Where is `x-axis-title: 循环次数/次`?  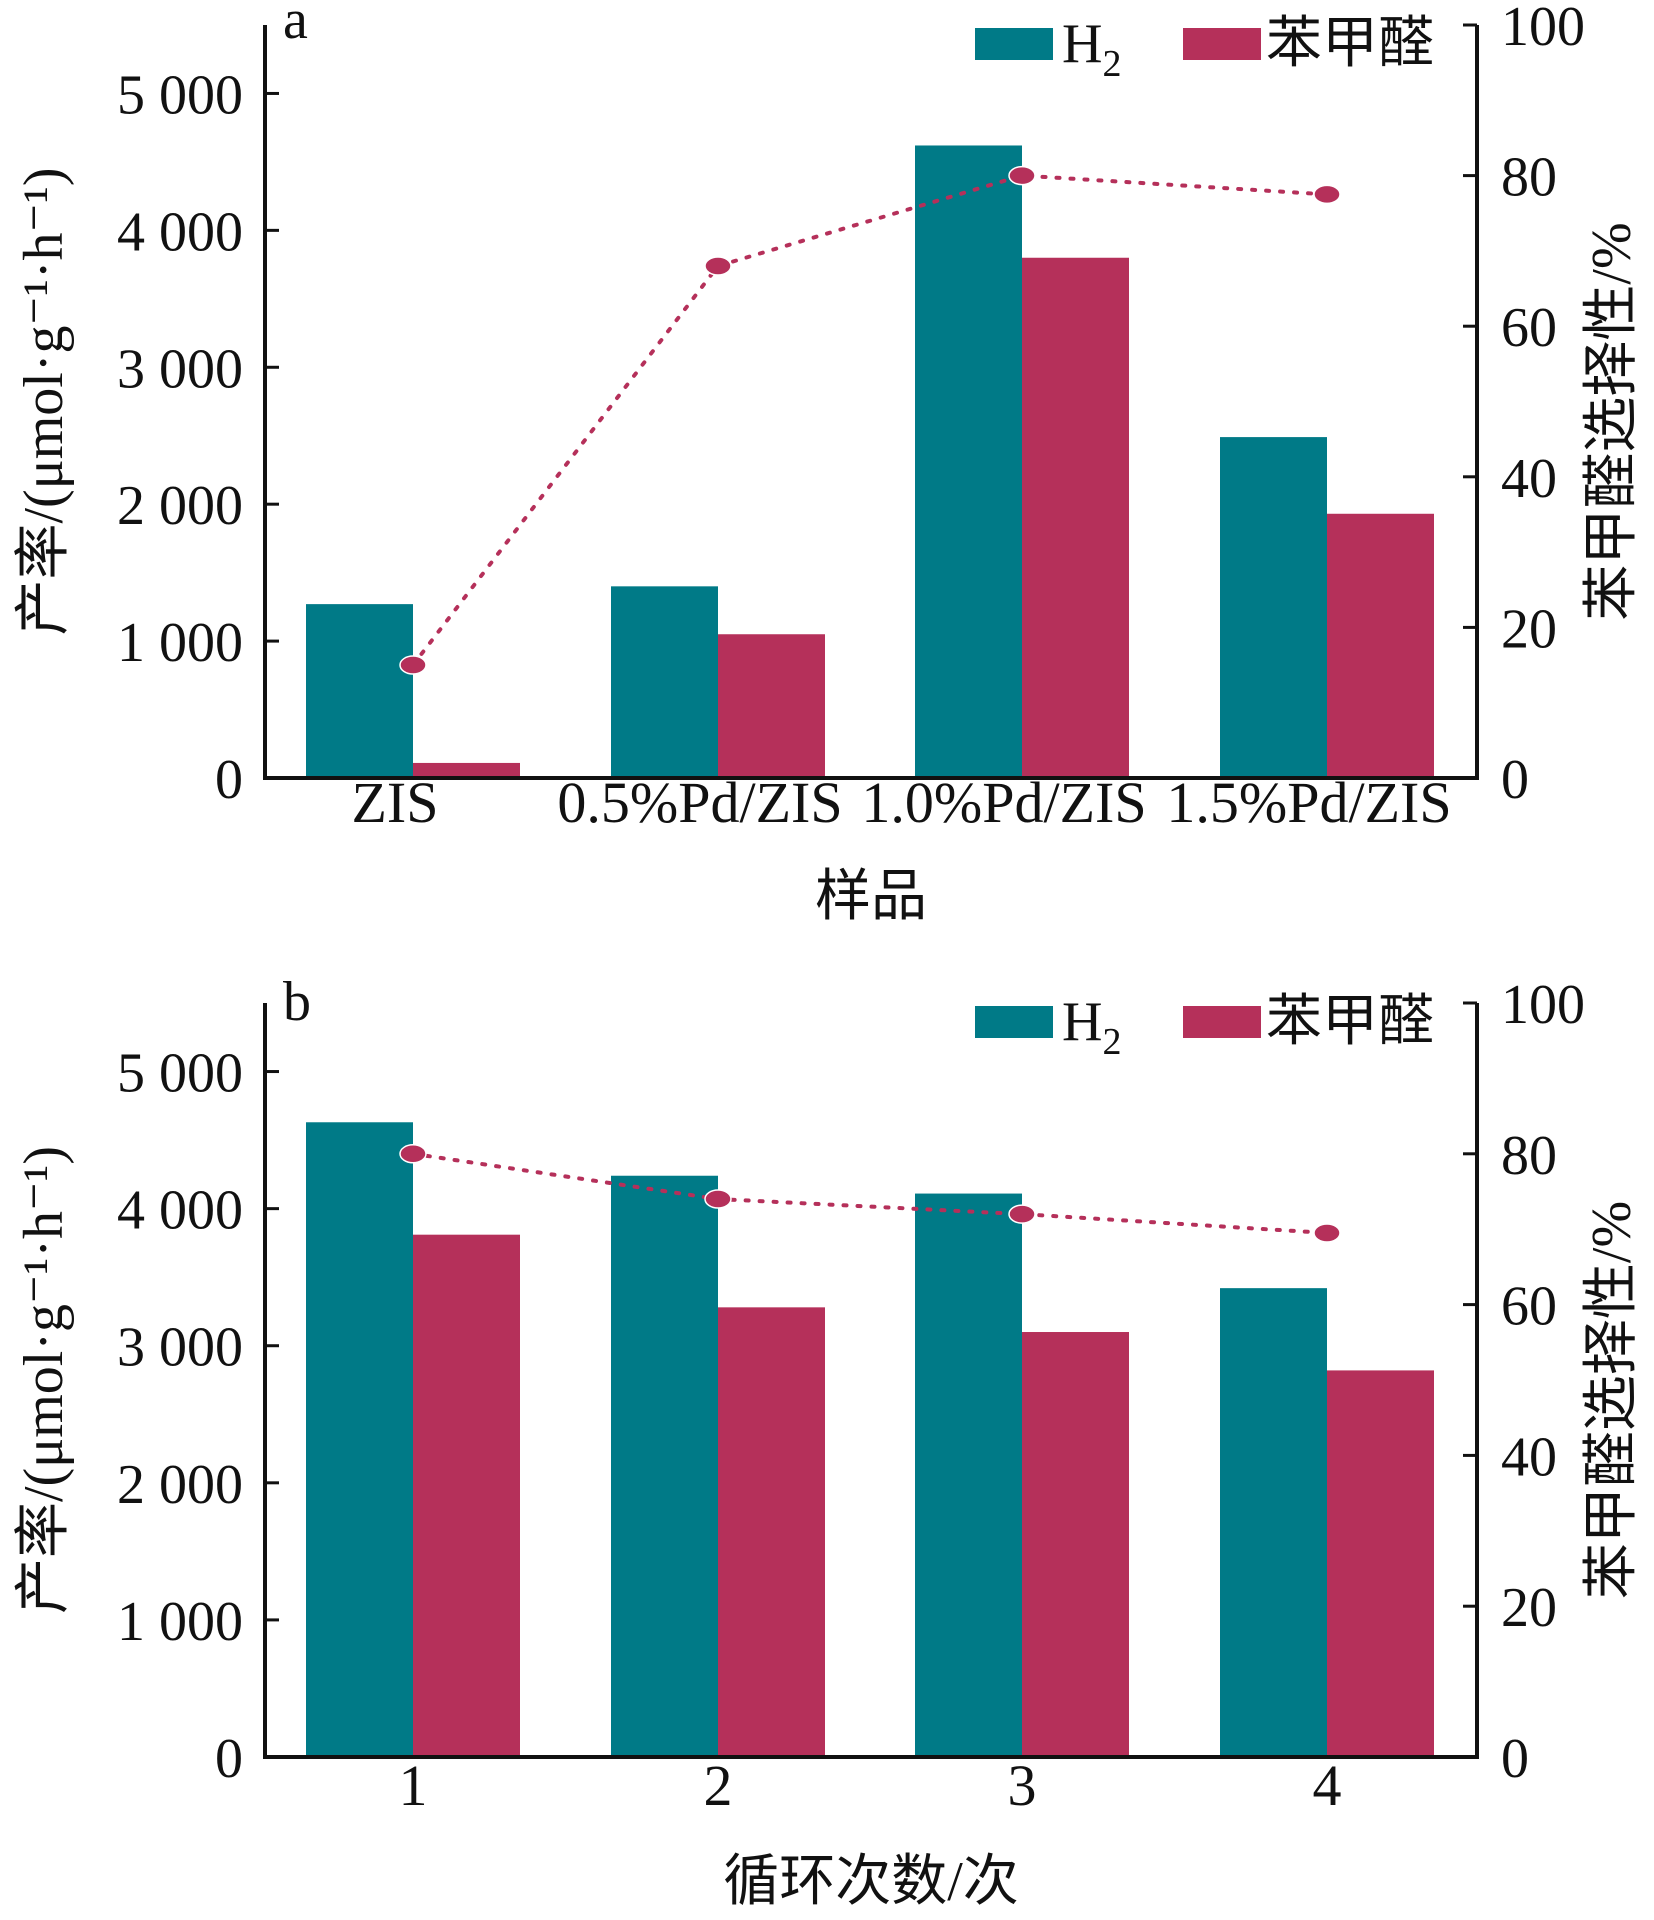
x-axis-title: 循环次数/次 is located at coordinates (871, 1882).